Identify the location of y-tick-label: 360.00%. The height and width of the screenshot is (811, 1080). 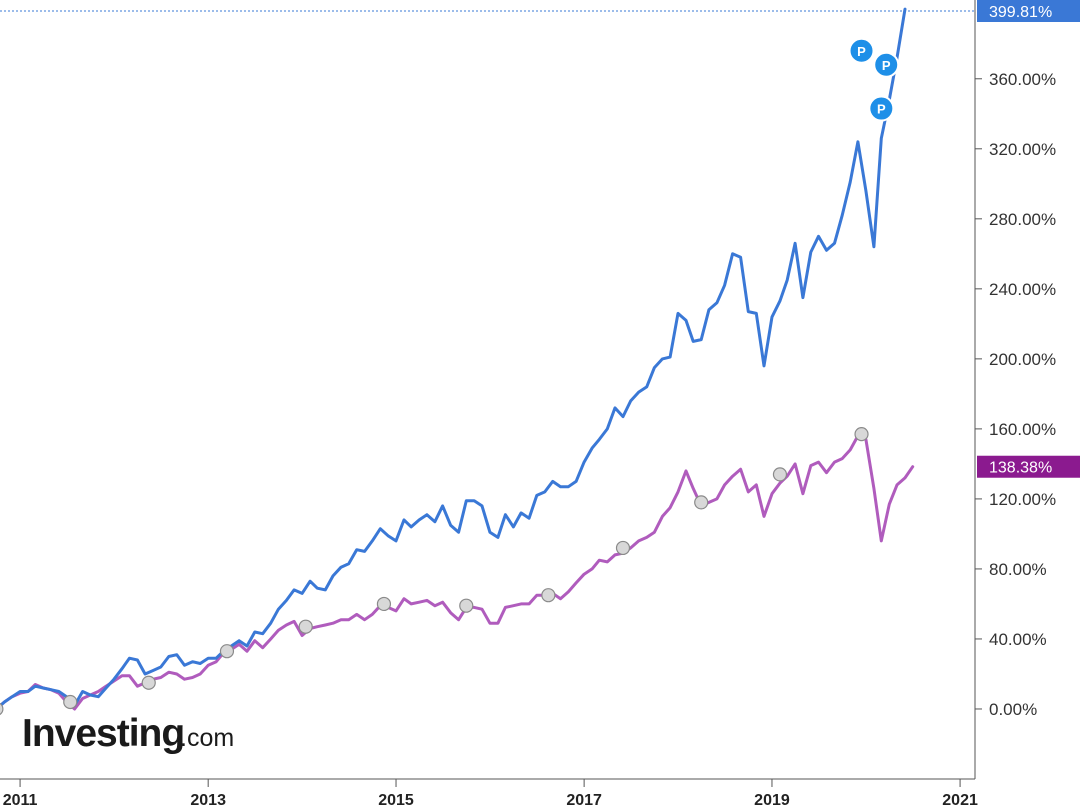
(1022, 79).